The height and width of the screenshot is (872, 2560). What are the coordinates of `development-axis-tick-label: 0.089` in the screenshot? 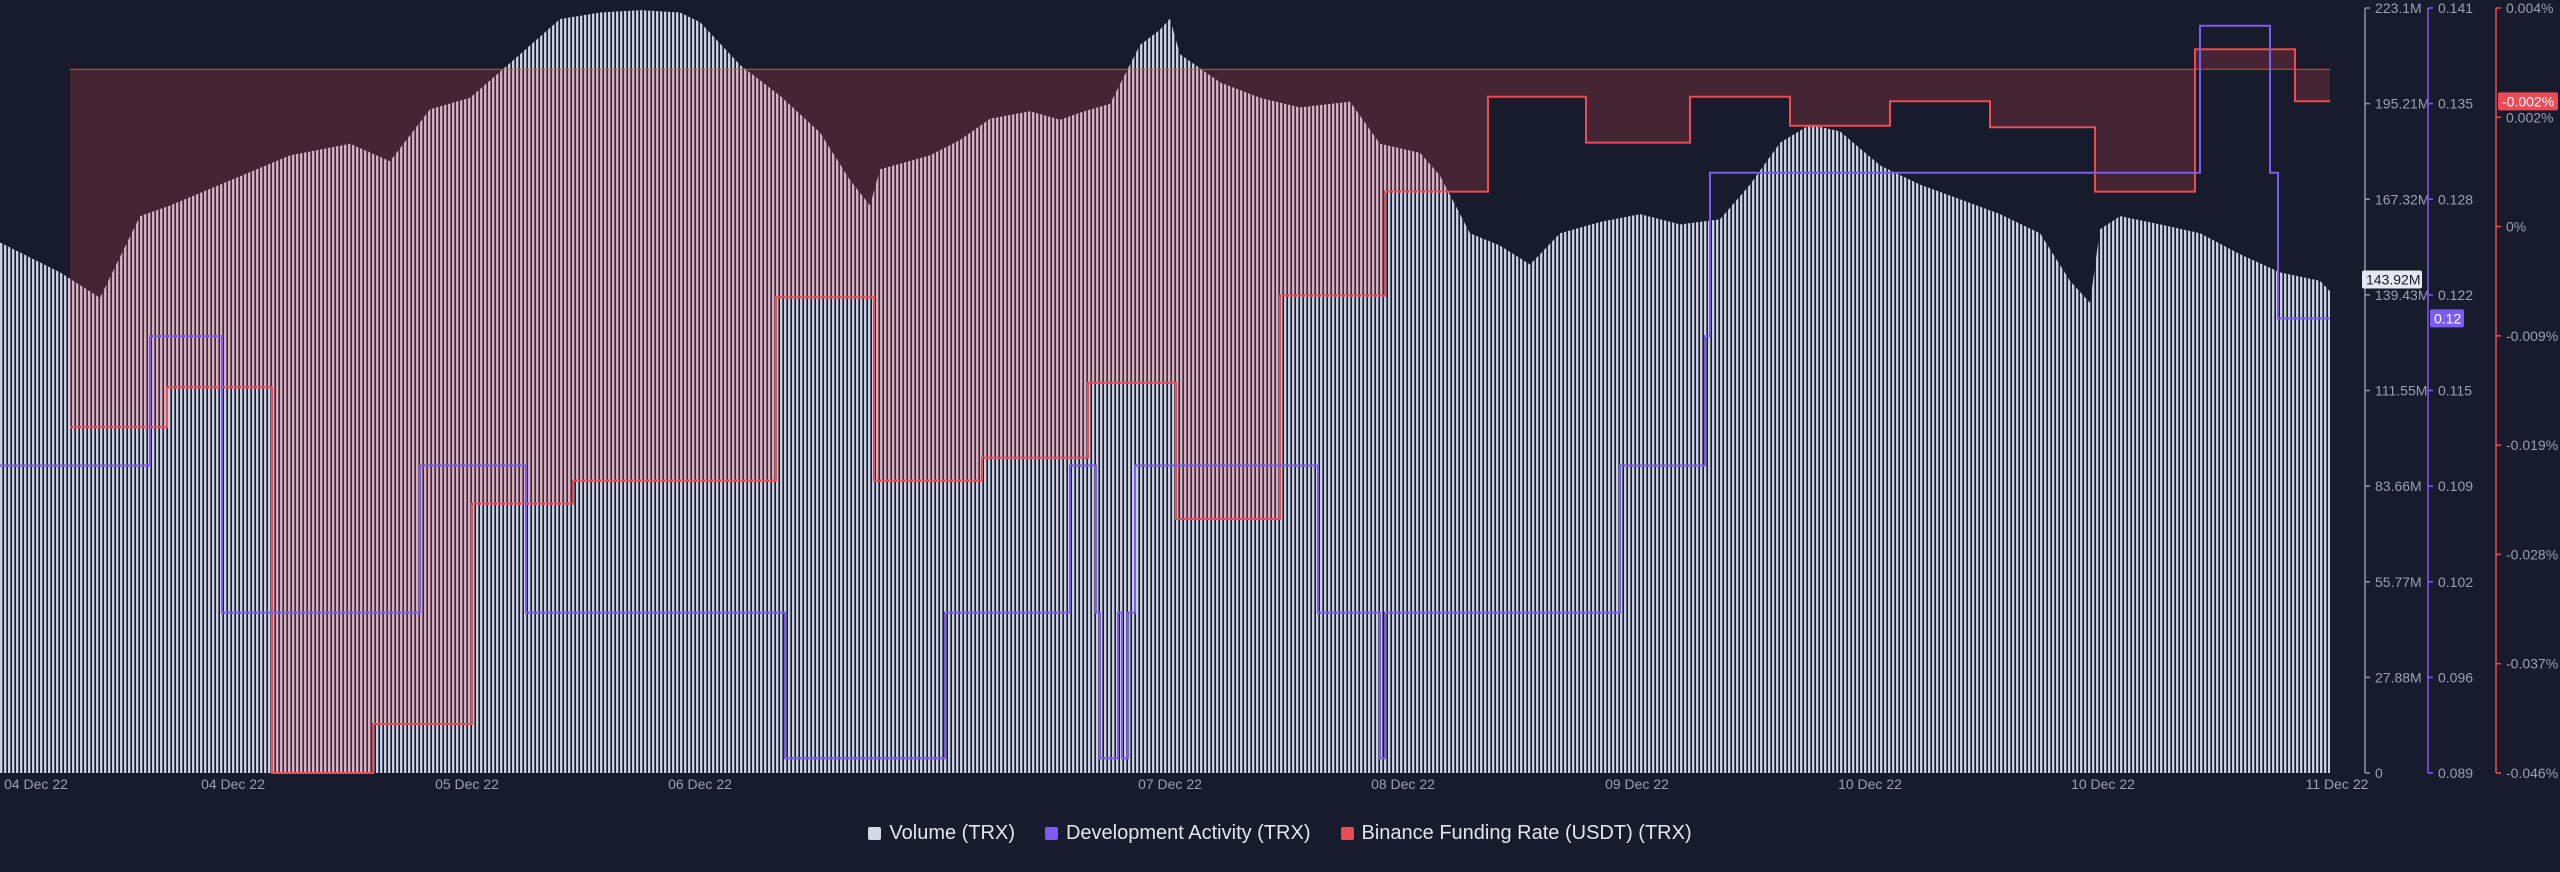 It's located at (2455, 773).